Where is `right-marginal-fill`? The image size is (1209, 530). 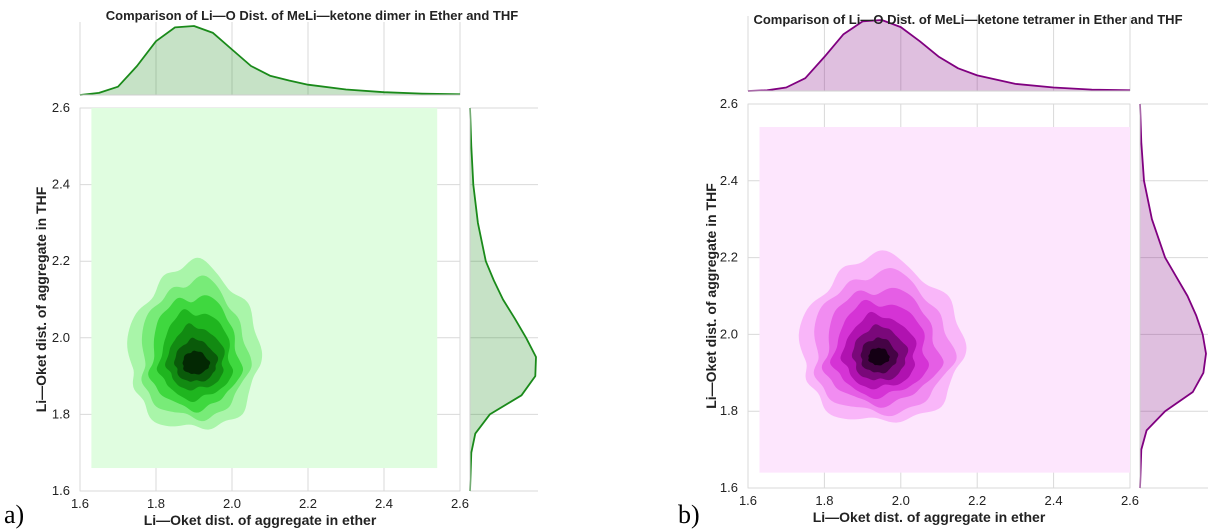 right-marginal-fill is located at coordinates (1173, 296).